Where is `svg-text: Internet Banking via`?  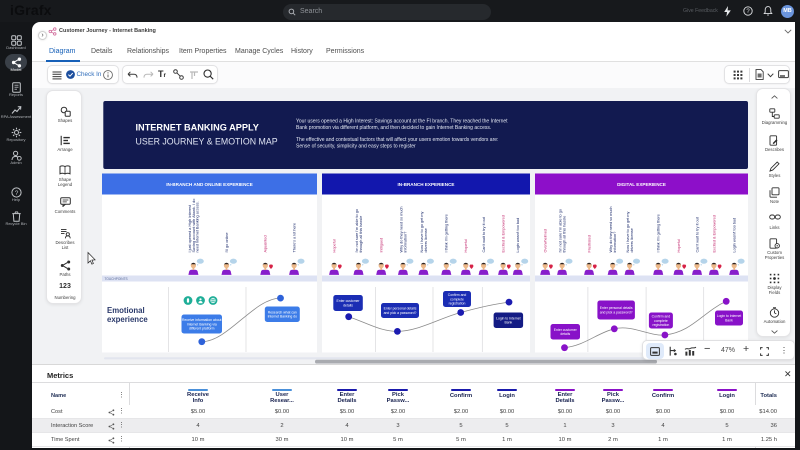 svg-text: Internet Banking via is located at coordinates (202, 324).